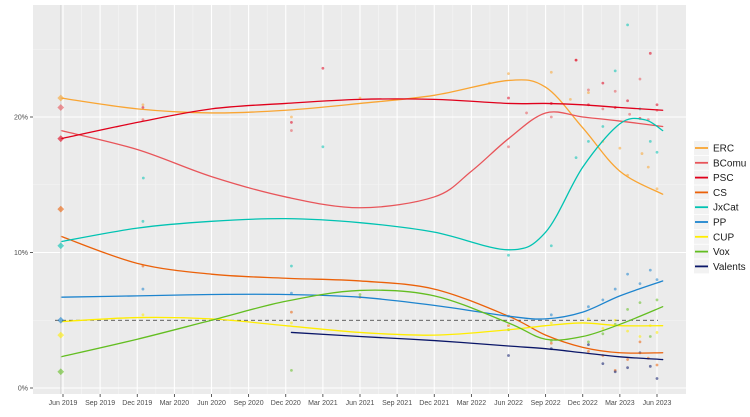 The width and height of the screenshot is (750, 417). I want to click on x-tick-label: Jun 2021, so click(360, 403).